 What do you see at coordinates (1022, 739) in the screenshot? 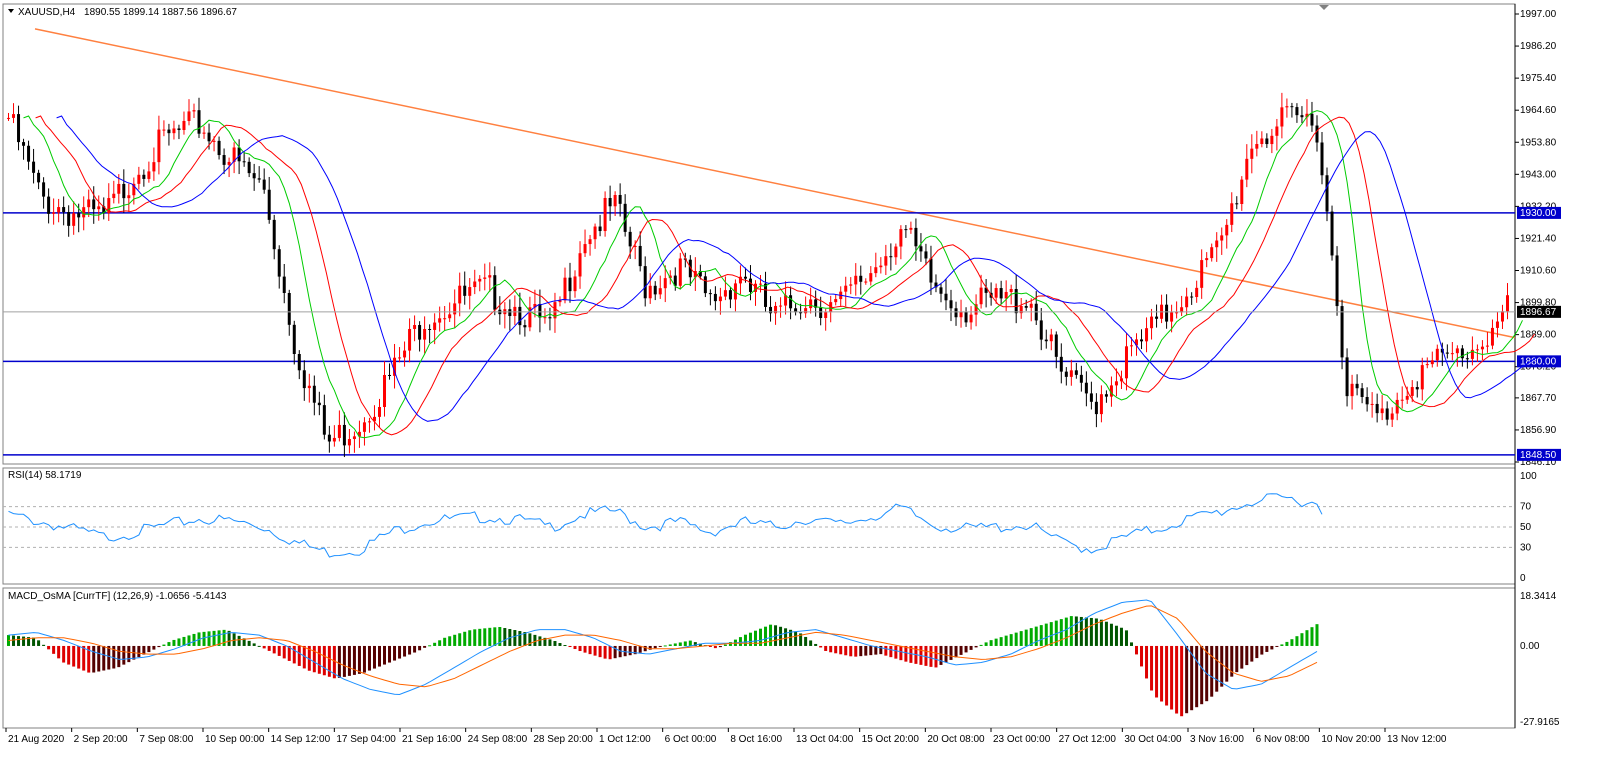
I see `time-tick-label: 23 Oct 00:00` at bounding box center [1022, 739].